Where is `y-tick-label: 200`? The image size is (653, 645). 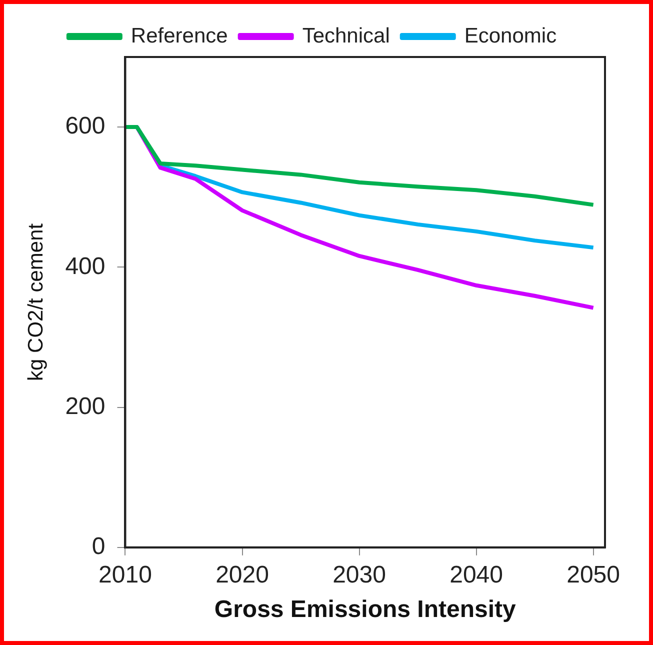
y-tick-label: 200 is located at coordinates (85, 406).